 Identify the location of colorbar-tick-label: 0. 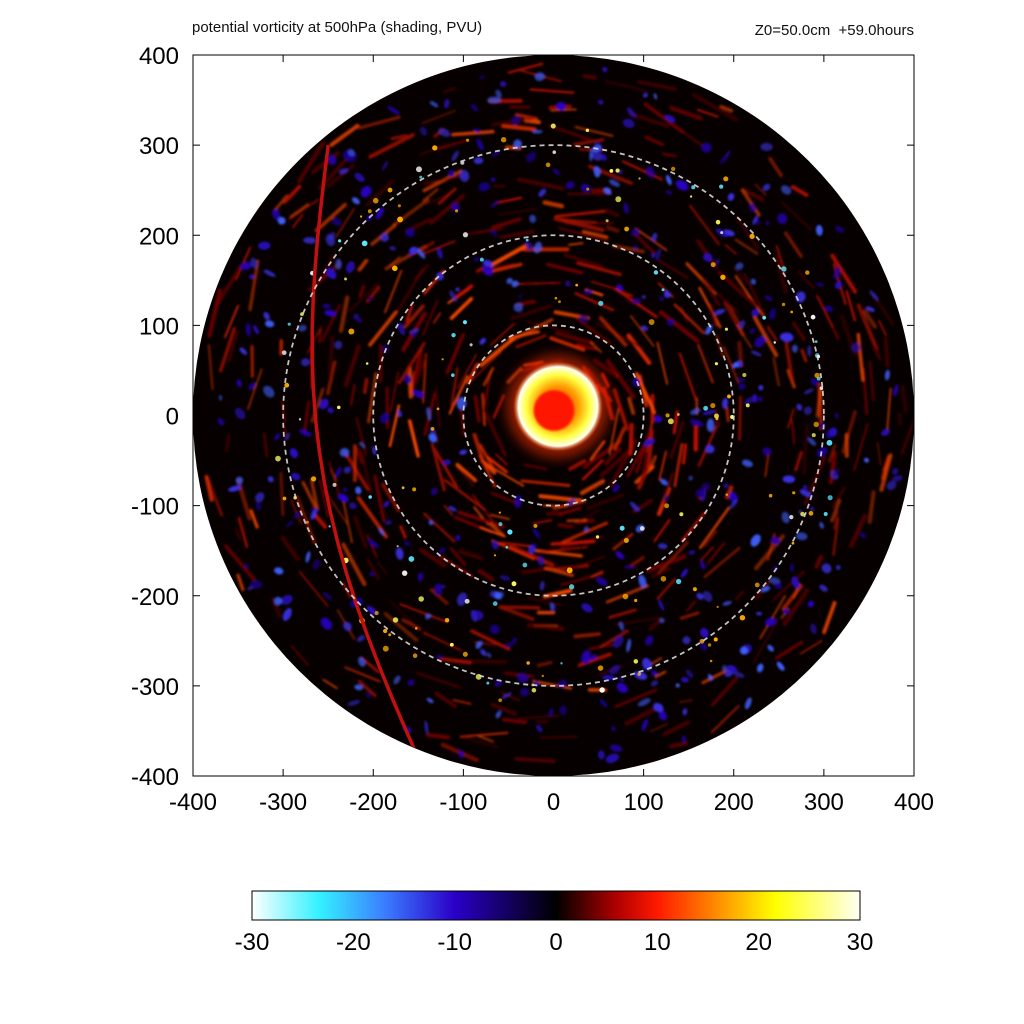
(555, 942).